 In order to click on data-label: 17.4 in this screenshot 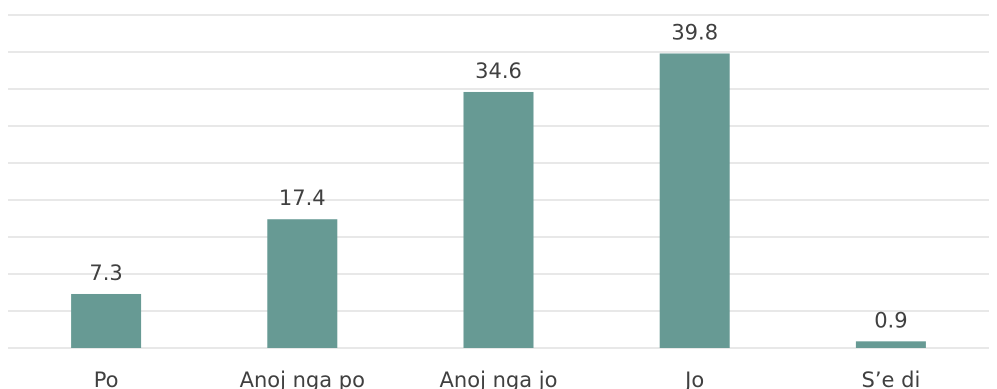, I will do `click(302, 198)`.